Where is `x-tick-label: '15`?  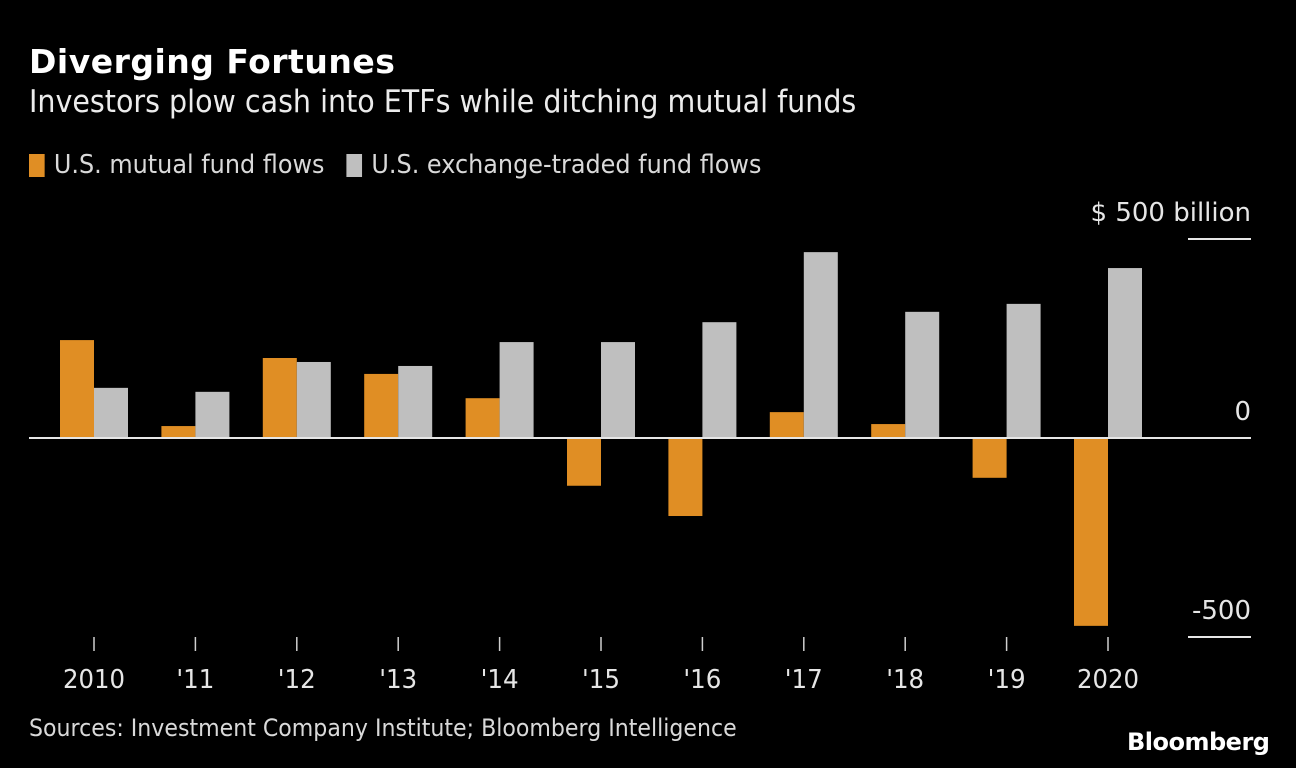
x-tick-label: '15 is located at coordinates (601, 680).